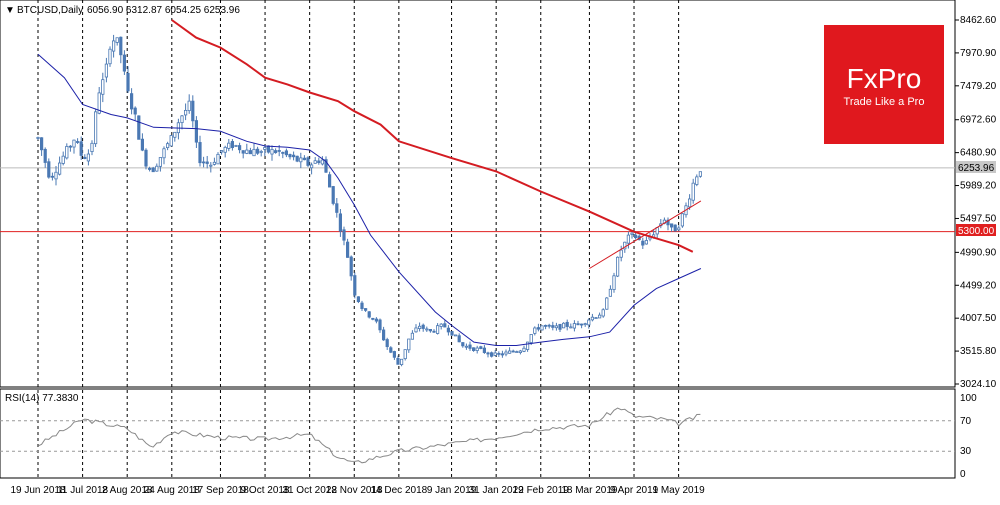  I want to click on x-tick-label: 1 May 2019, so click(678, 490).